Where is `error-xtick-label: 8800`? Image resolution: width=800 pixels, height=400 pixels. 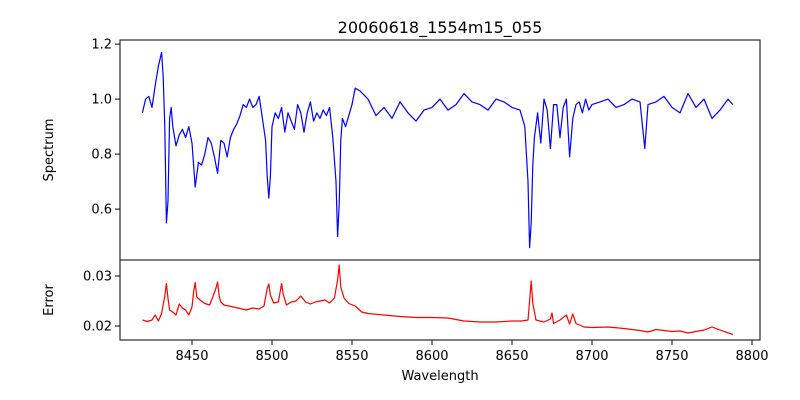
error-xtick-label: 8800 is located at coordinates (751, 356).